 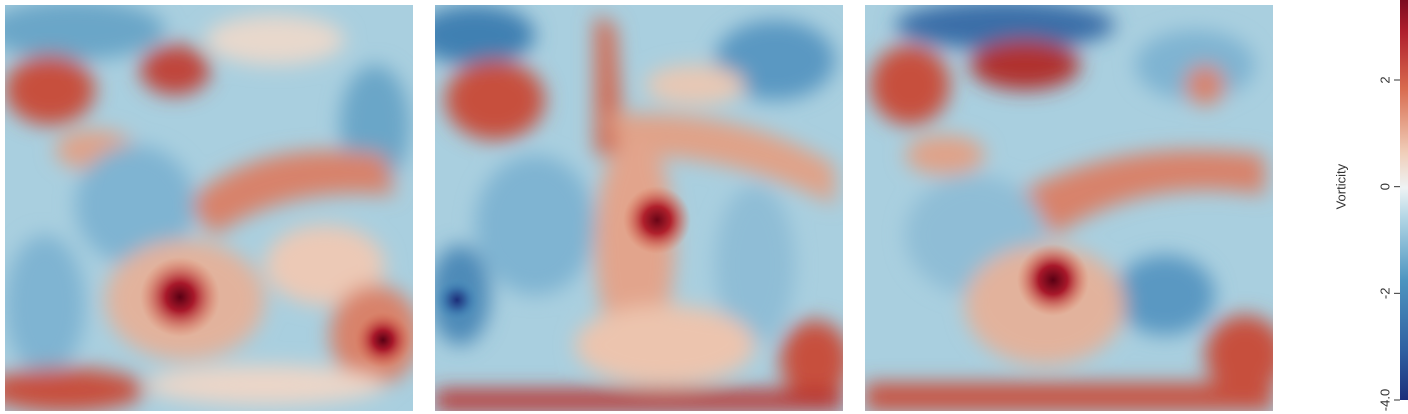 I want to click on colorbar-label: Vorticity, so click(x=1340, y=186).